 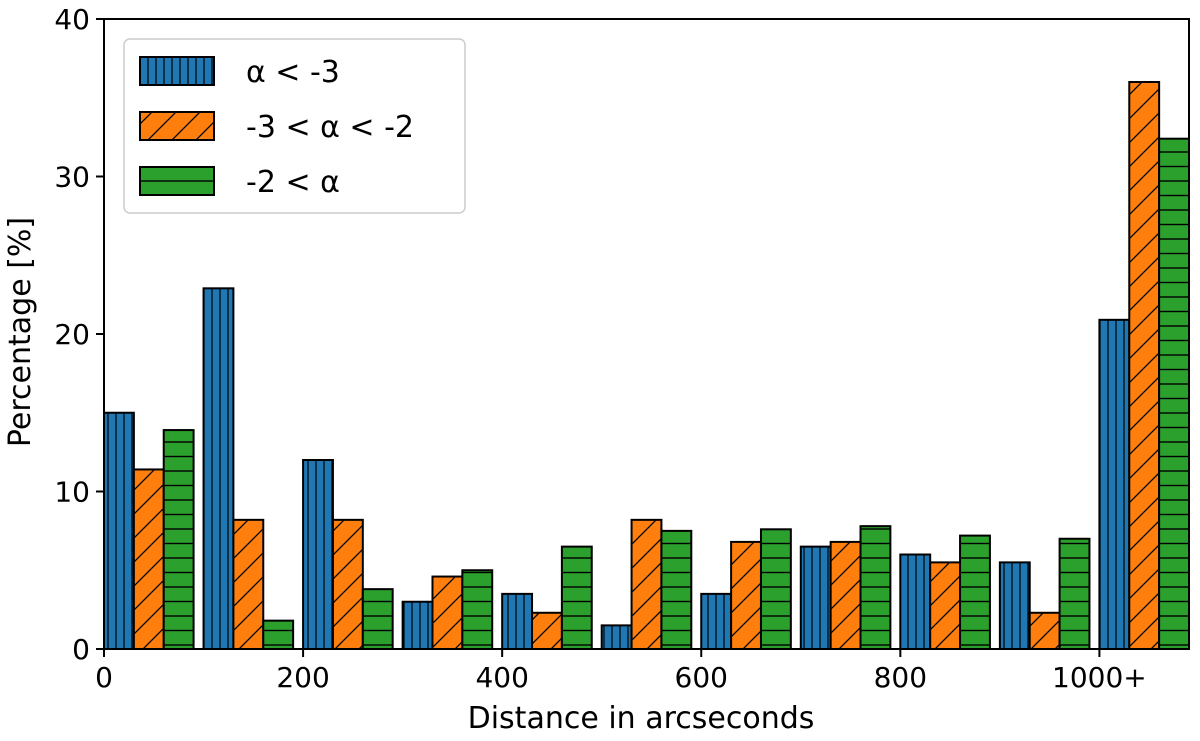 What do you see at coordinates (72, 177) in the screenshot?
I see `y-tick-label: 30` at bounding box center [72, 177].